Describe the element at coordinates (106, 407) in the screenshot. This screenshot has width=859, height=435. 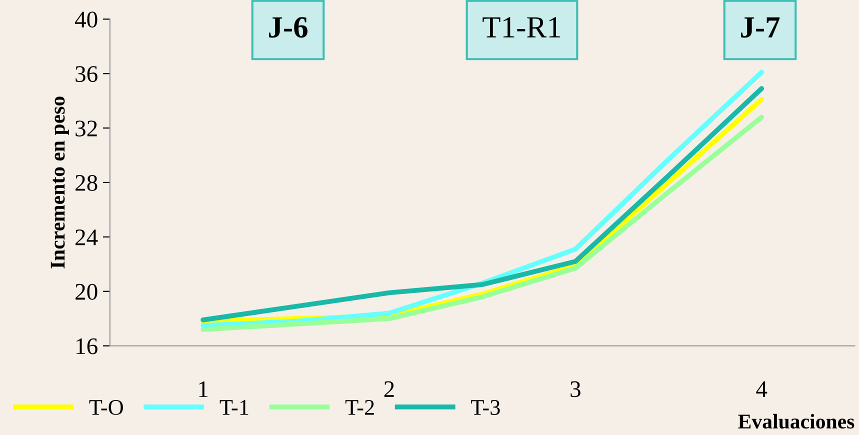
I see `legend-label: T-O` at that location.